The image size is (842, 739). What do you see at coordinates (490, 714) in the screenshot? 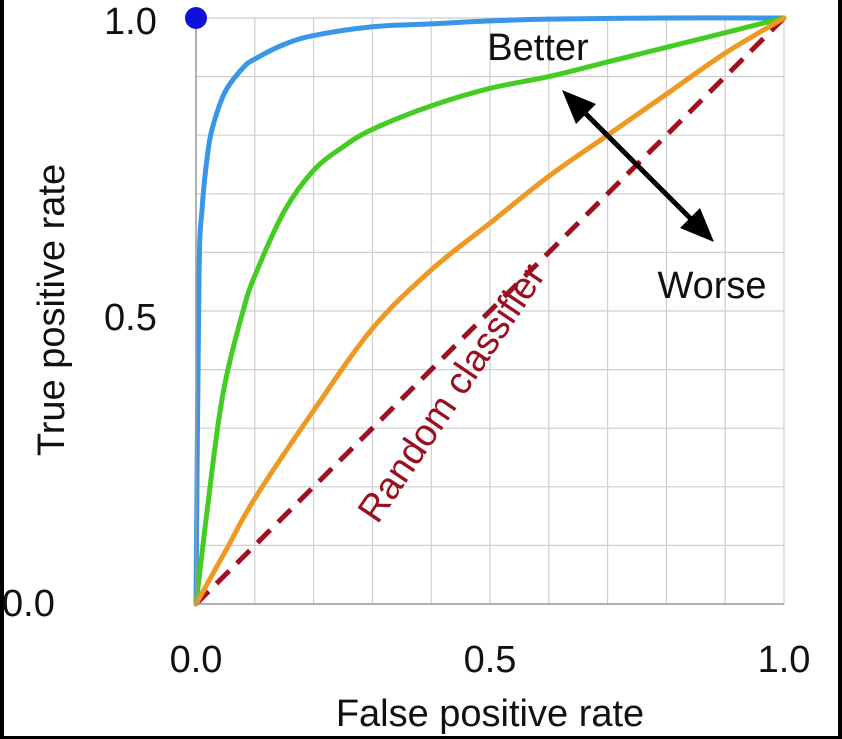
I see `x-axis-label: False positive rate` at bounding box center [490, 714].